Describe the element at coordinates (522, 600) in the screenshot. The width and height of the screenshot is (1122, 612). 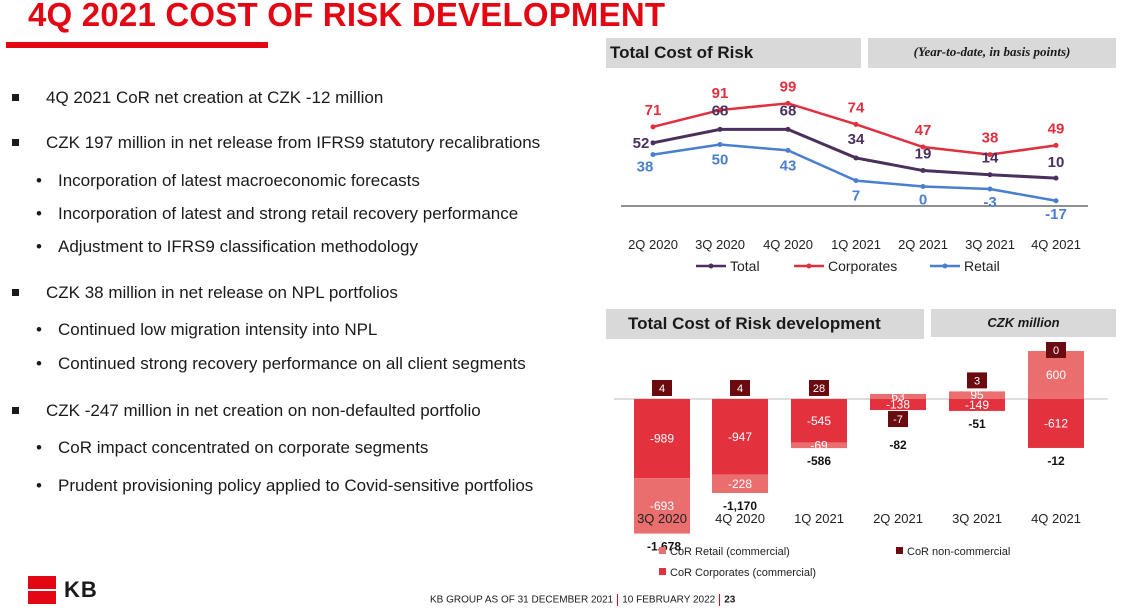
I see `footer-group: KB GROUP AS OF 31 DECEMBER 2021` at that location.